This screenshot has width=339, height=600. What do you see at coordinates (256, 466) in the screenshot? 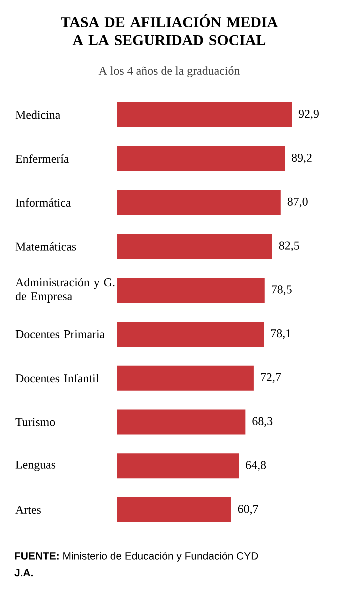
I see `data-label: 64,8` at bounding box center [256, 466].